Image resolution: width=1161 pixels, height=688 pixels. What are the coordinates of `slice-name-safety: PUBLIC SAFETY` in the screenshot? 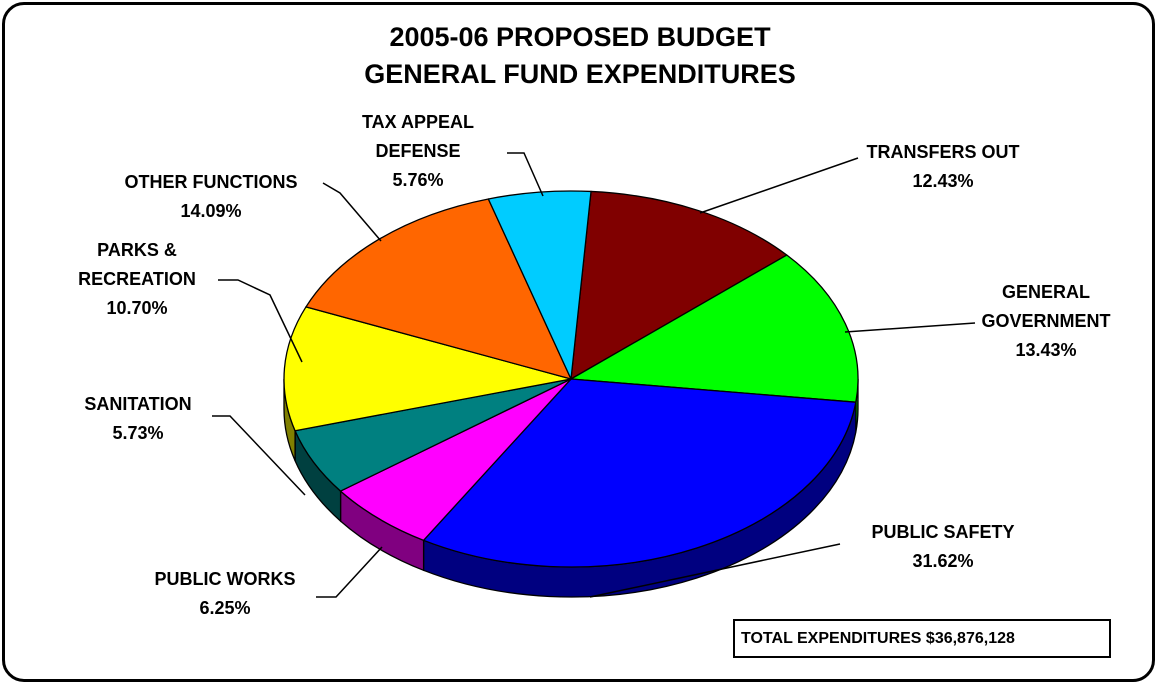 It's located at (942, 532).